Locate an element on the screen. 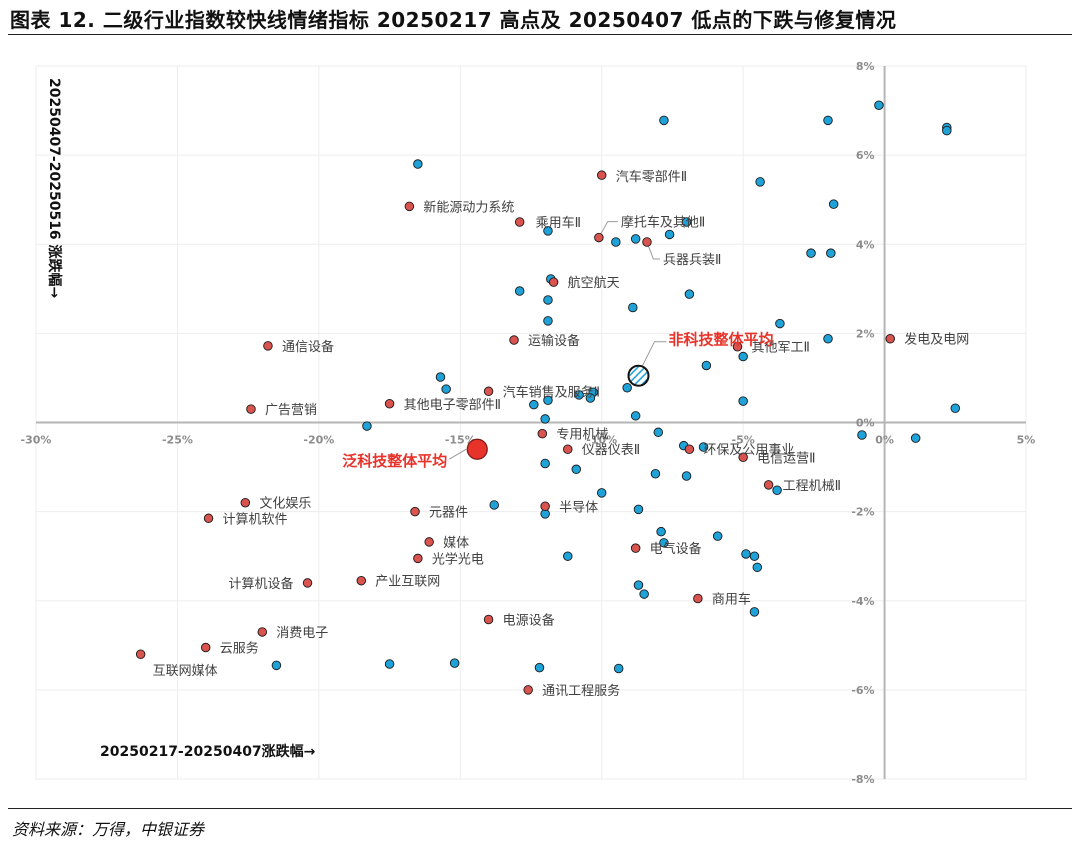 The width and height of the screenshot is (1080, 845). point-label: 通讯工程服务 is located at coordinates (581, 691).